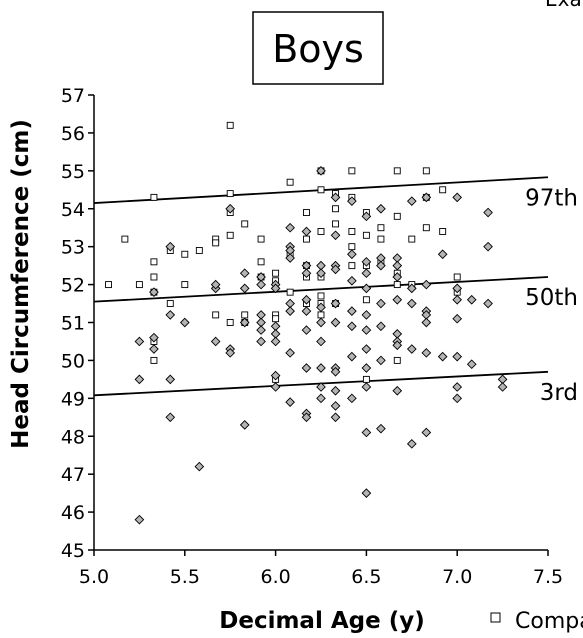 The width and height of the screenshot is (583, 638). I want to click on x-tick-label: 5.0, so click(94, 577).